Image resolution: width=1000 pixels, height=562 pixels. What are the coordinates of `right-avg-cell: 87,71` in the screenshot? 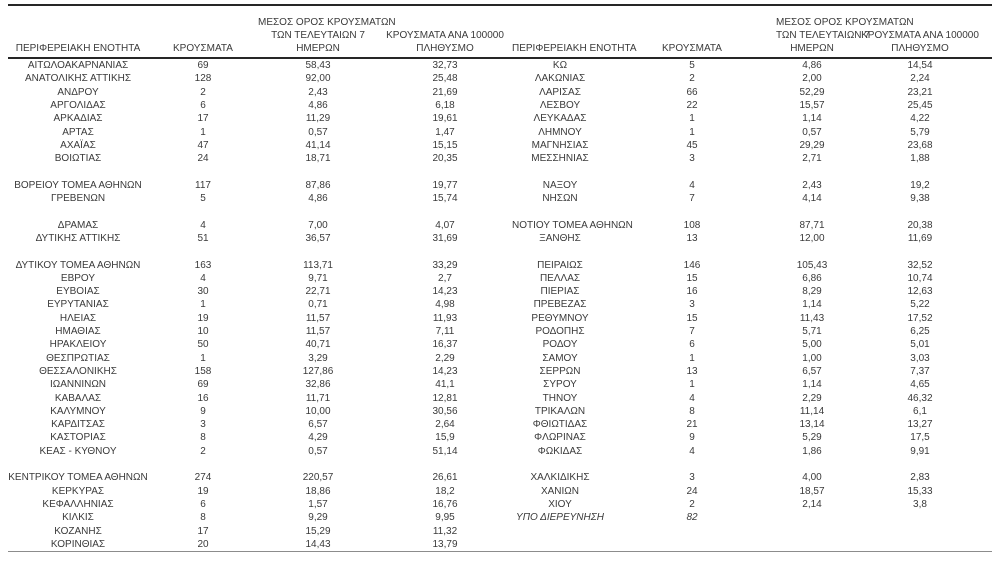 It's located at (812, 225).